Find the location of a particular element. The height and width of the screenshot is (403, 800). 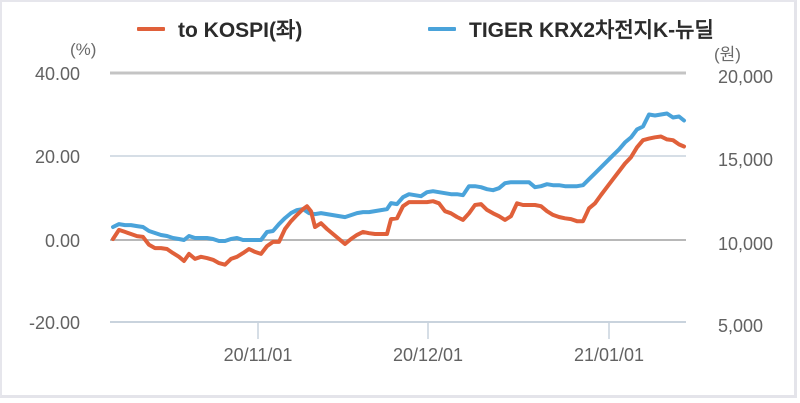

x-tick-label: 21/01/01 is located at coordinates (609, 355).